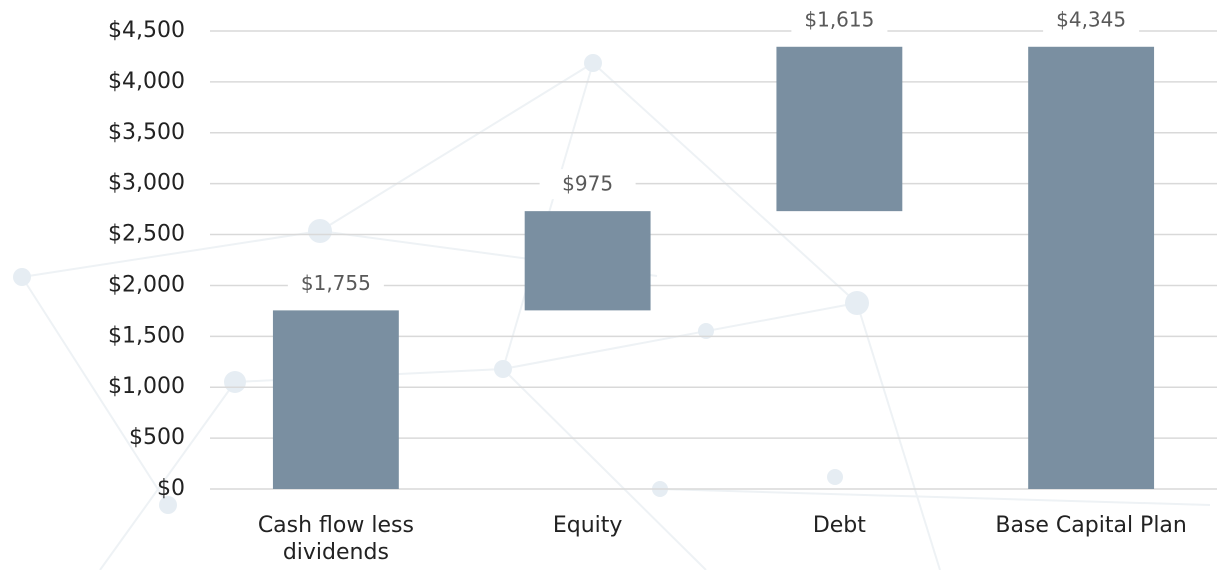 The height and width of the screenshot is (570, 1217). Describe the element at coordinates (171, 488) in the screenshot. I see `y-tick-label: $0` at that location.